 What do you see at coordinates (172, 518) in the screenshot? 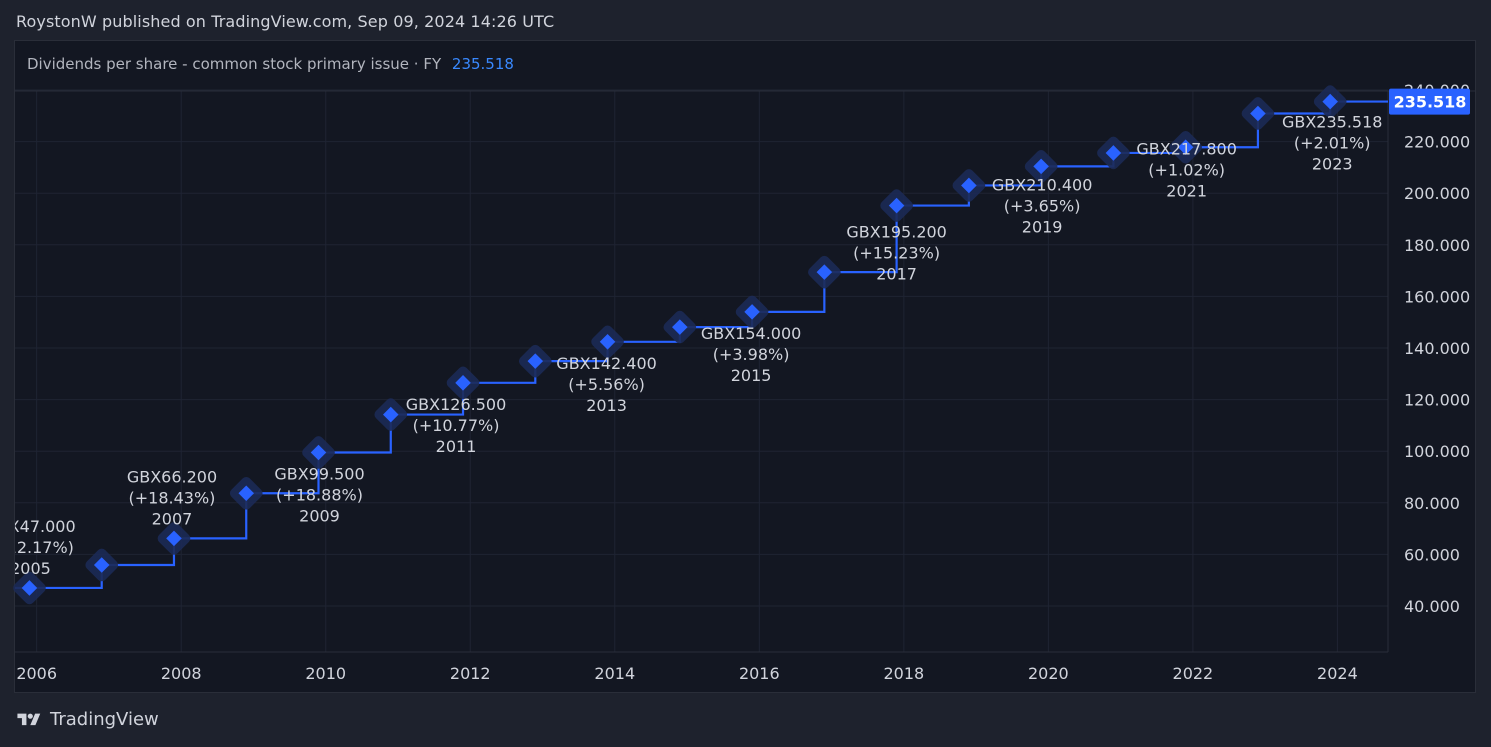
I see `annotation-label: 2007` at bounding box center [172, 518].